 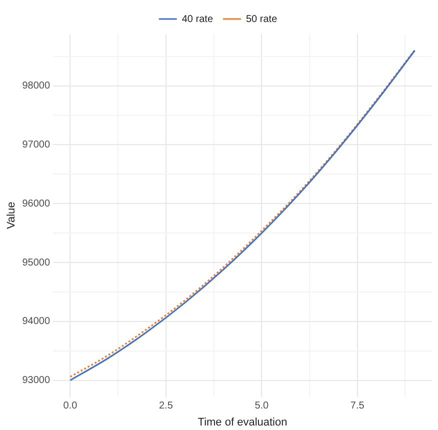 What do you see at coordinates (36, 262) in the screenshot?
I see `y-tick-label: 95000` at bounding box center [36, 262].